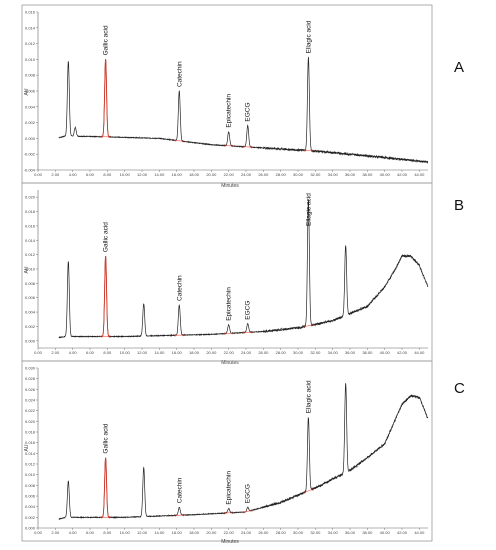  Describe the element at coordinates (281, 174) in the screenshot. I see `x-tick-label-A: 28.00` at that location.